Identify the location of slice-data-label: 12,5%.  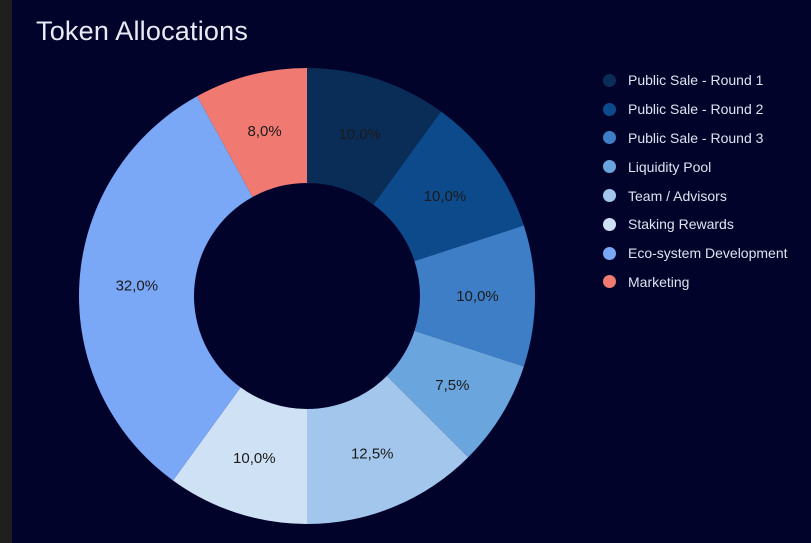
(372, 454).